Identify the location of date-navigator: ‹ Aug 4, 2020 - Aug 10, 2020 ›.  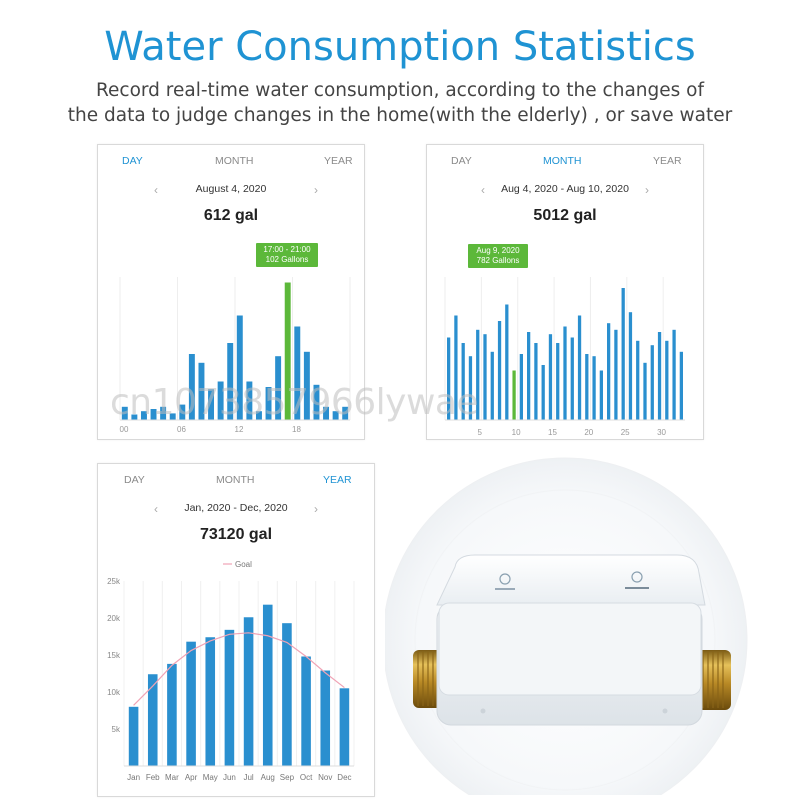
(565, 191).